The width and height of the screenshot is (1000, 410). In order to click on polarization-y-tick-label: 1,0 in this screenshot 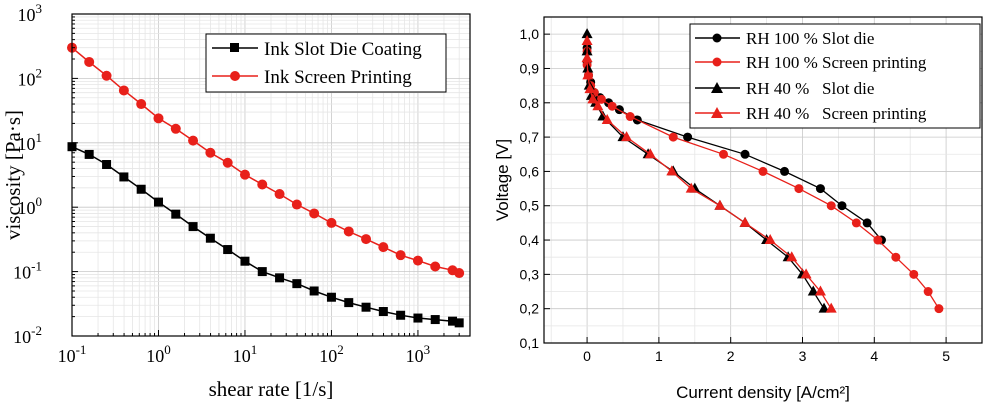, I will do `click(530, 34)`.